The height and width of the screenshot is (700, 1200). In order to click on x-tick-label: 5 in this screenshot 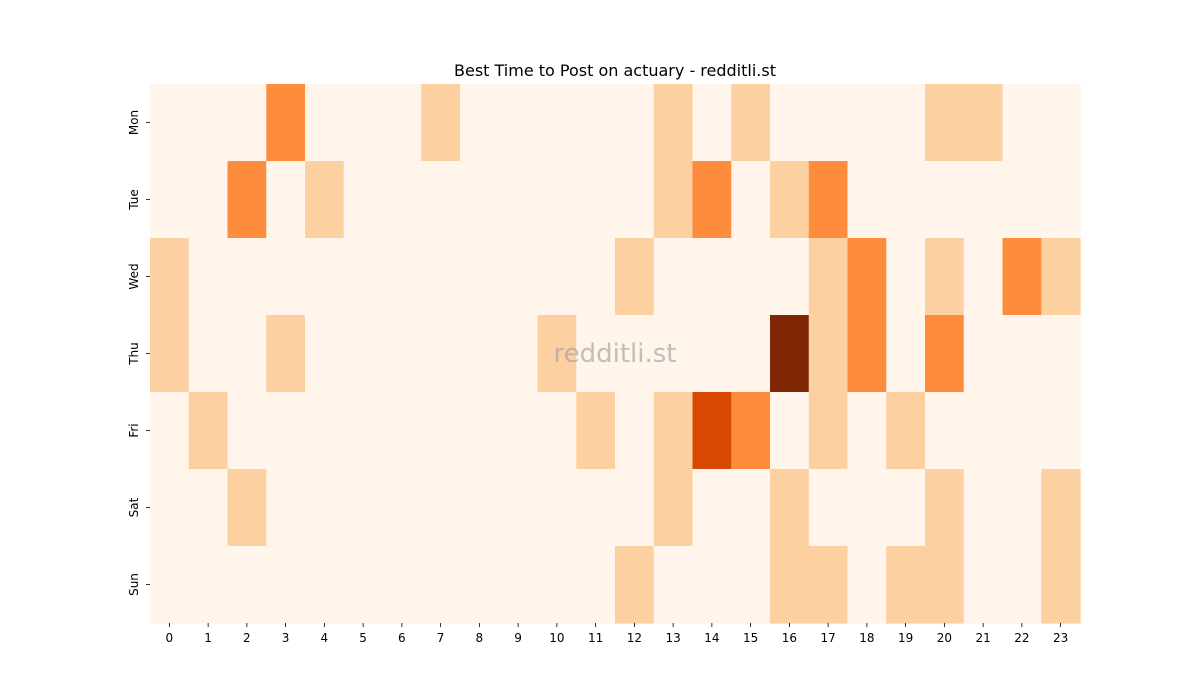, I will do `click(363, 638)`.